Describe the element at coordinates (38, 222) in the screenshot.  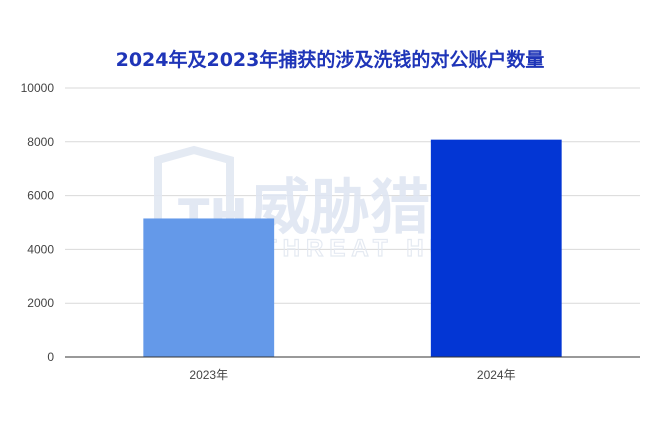
I see `y-axis-ticks: 0 2000 4000 6000 8000 10000` at that location.